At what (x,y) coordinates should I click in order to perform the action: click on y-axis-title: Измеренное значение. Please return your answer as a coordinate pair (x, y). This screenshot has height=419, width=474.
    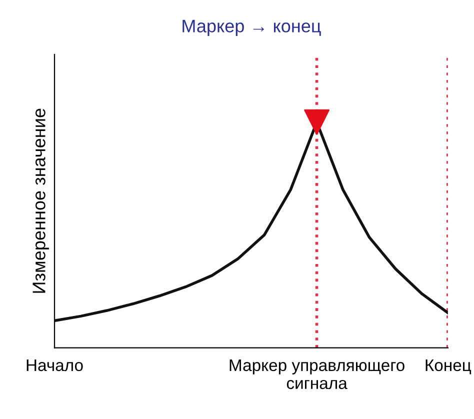
    Looking at the image, I should click on (40, 200).